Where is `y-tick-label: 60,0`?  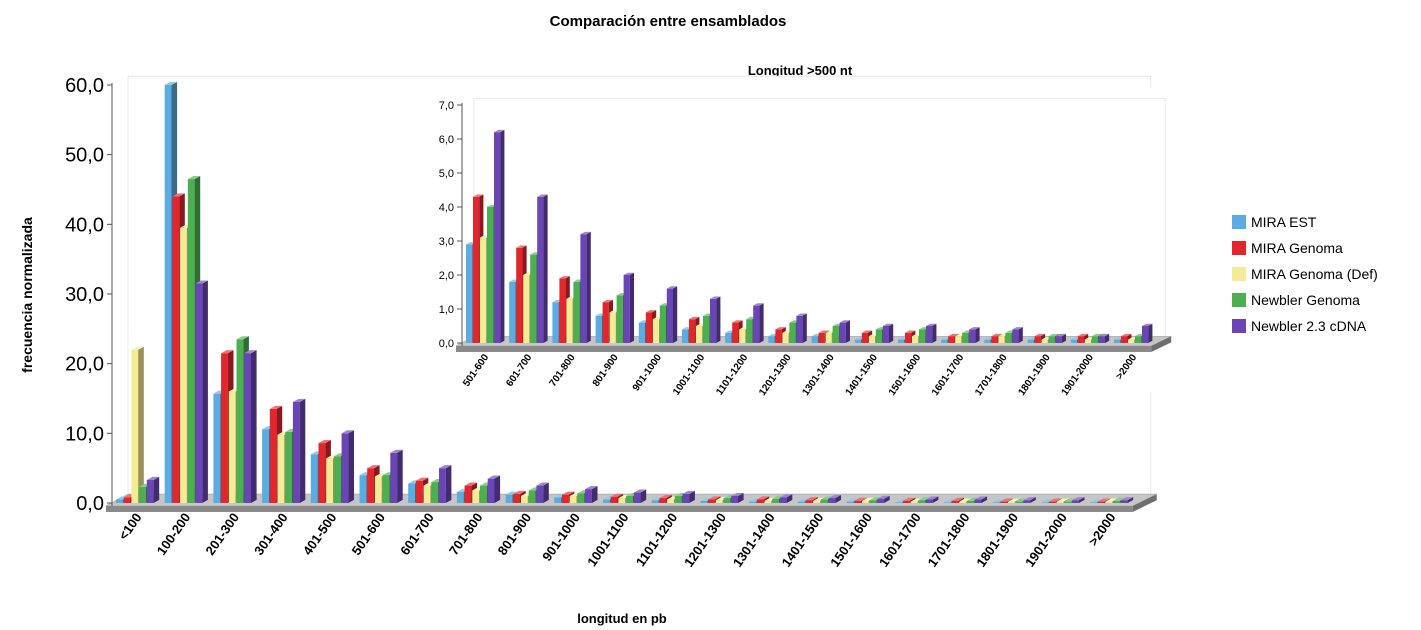 y-tick-label: 60,0 is located at coordinates (84, 86).